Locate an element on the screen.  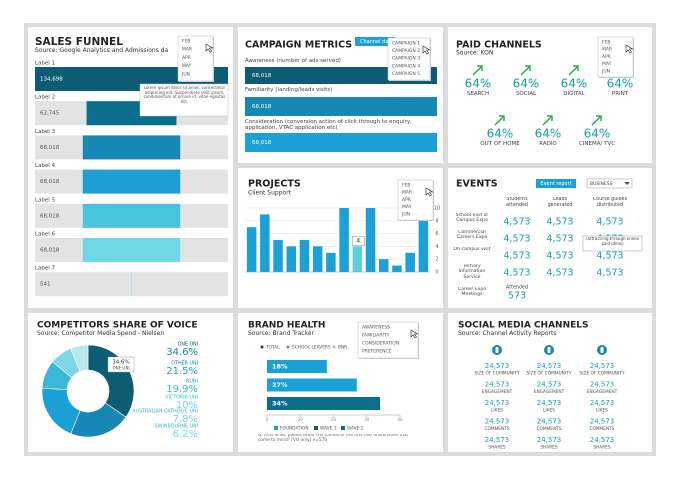
panel-source: Source: Channel Activity Reports is located at coordinates (507, 333).